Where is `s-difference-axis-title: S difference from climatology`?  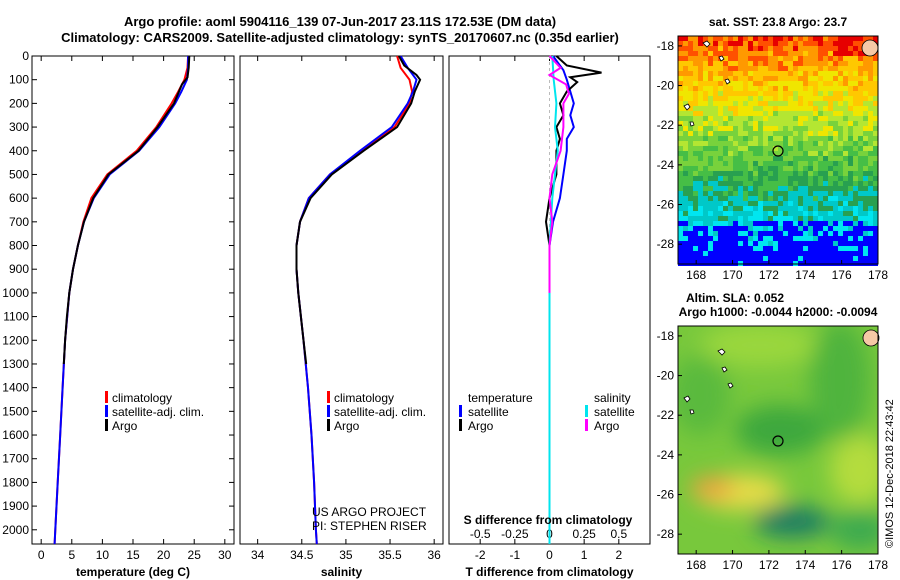 s-difference-axis-title: S difference from climatology is located at coordinates (548, 520).